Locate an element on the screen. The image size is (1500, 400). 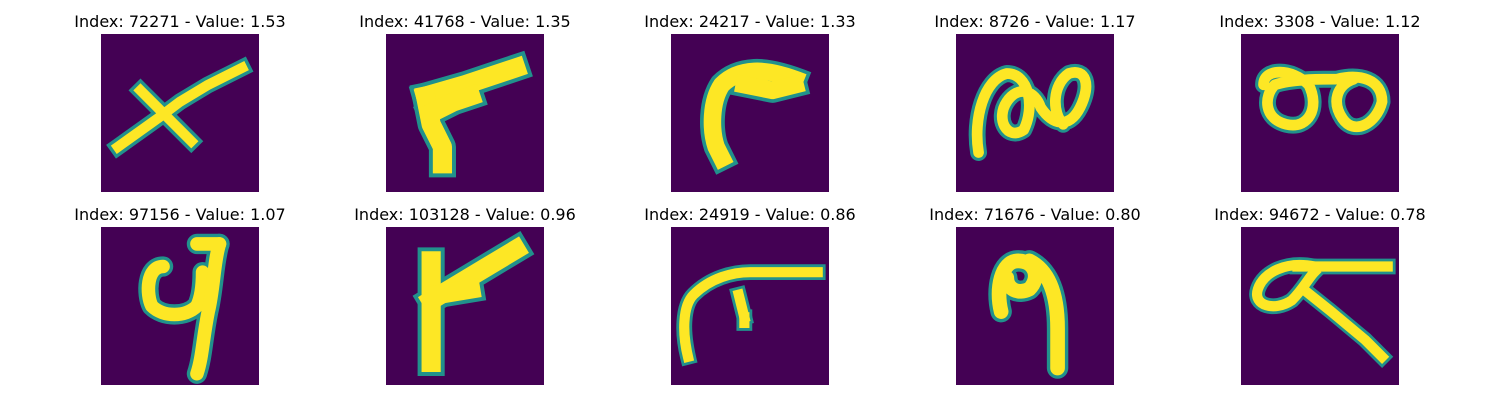
double-loop-stroke-image is located at coordinates (1035, 113).